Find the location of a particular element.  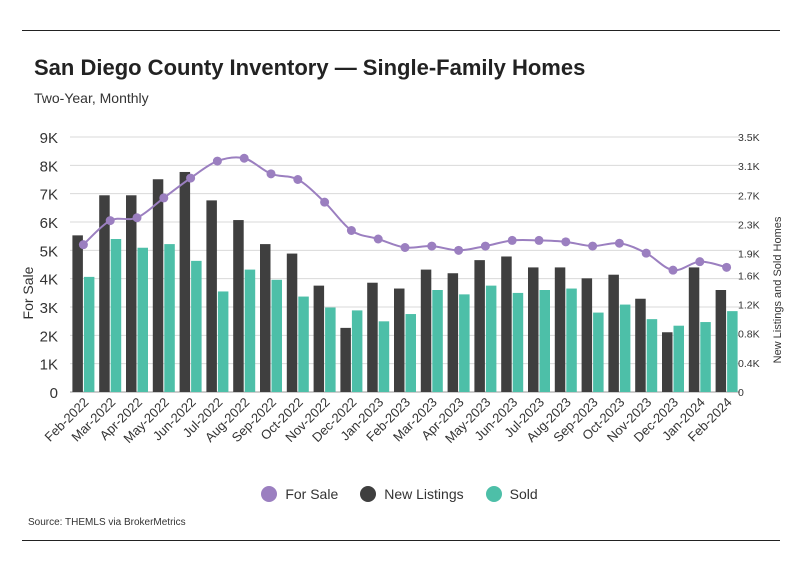

y-right-tick-label: 0.4K is located at coordinates (749, 364).